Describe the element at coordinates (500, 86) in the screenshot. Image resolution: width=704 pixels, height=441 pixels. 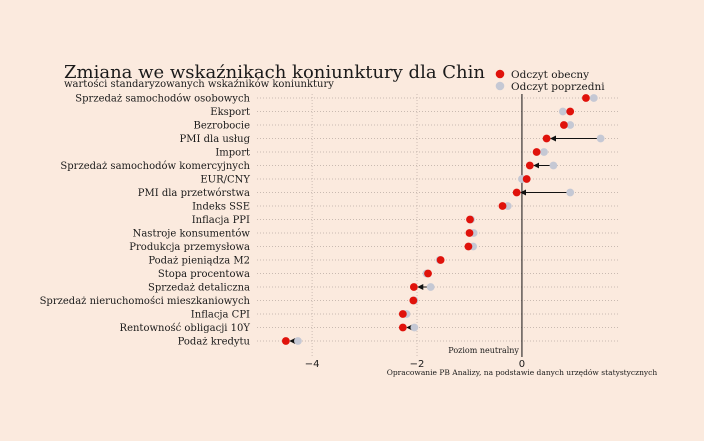
I see `legend-previous-marker` at that location.